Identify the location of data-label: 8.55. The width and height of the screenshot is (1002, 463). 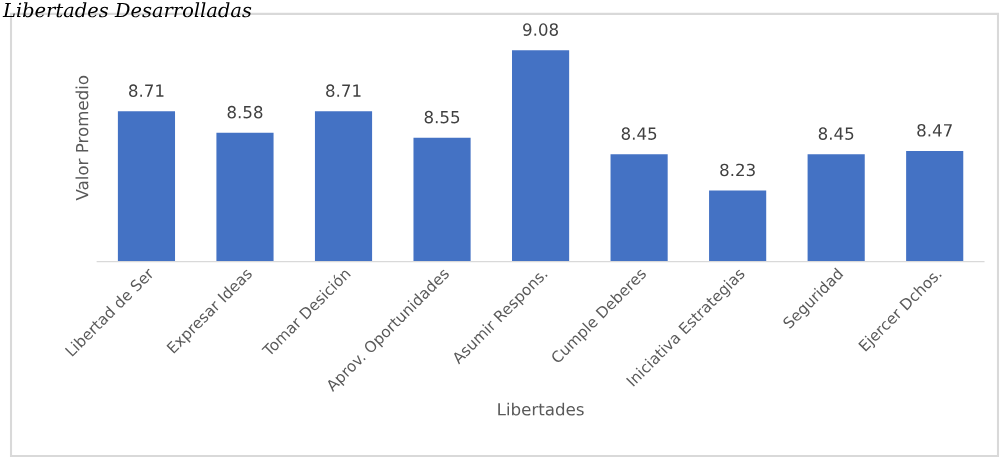
(442, 117).